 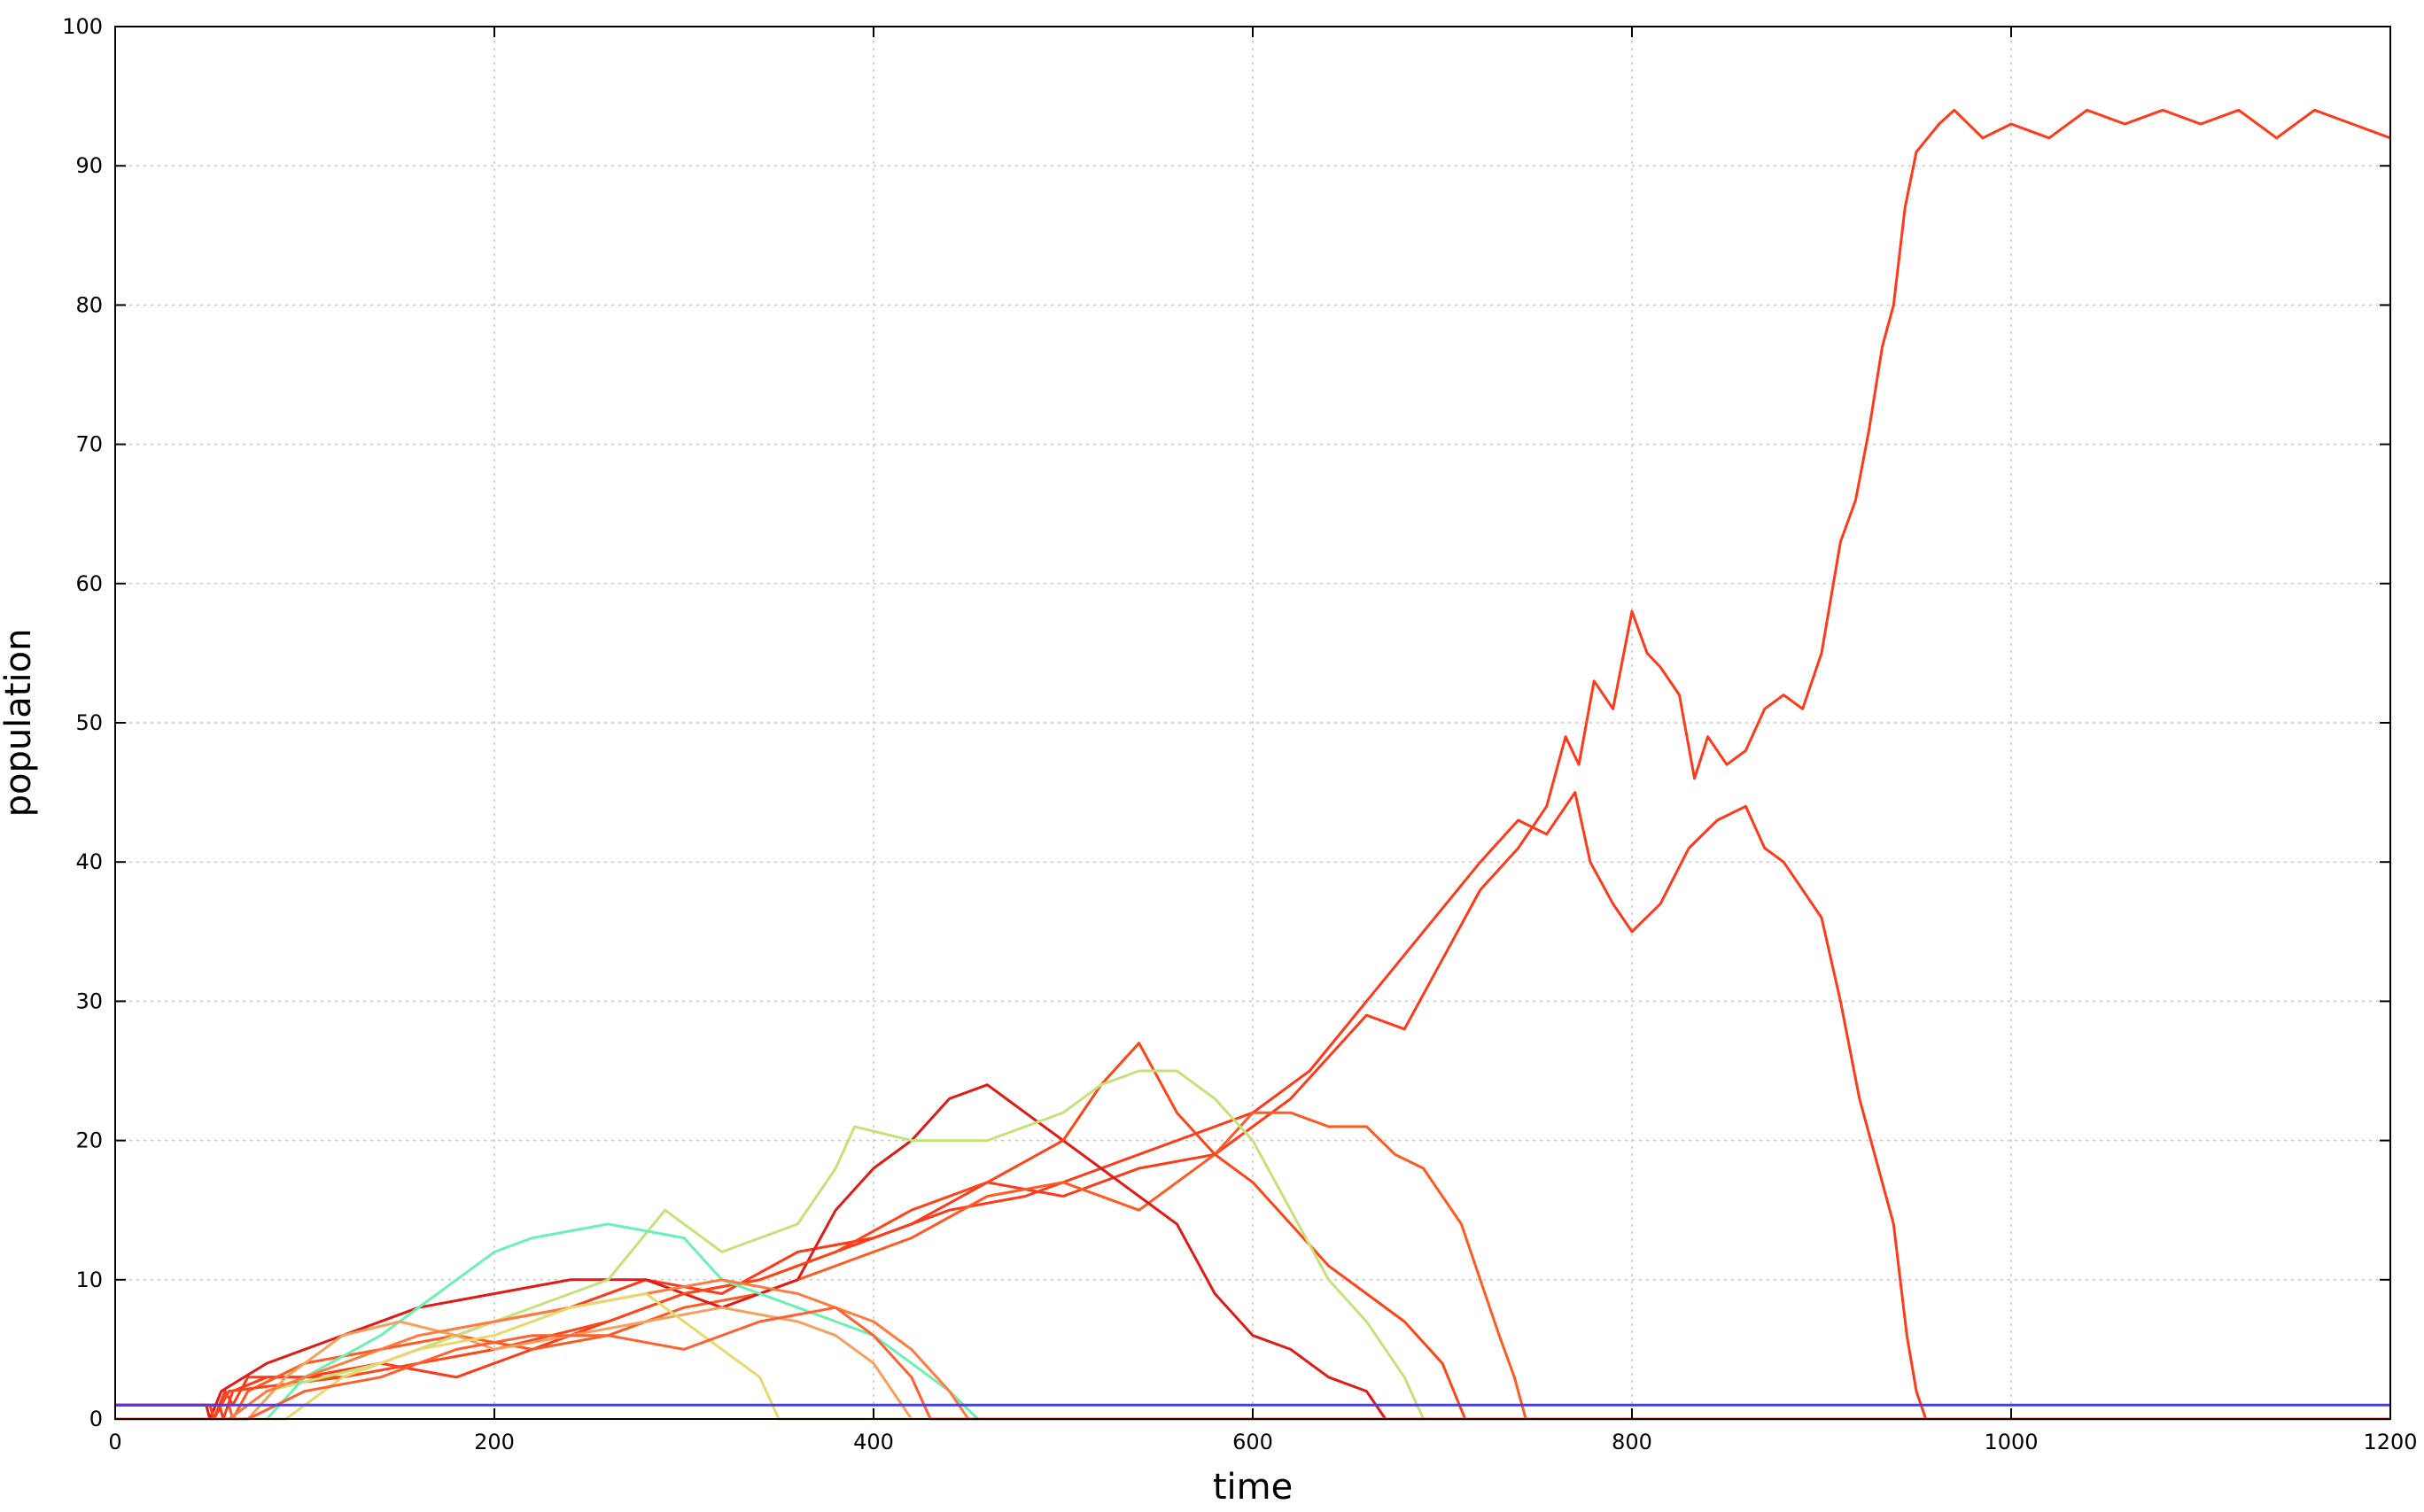 What do you see at coordinates (89, 304) in the screenshot?
I see `y-tick-label: 80` at bounding box center [89, 304].